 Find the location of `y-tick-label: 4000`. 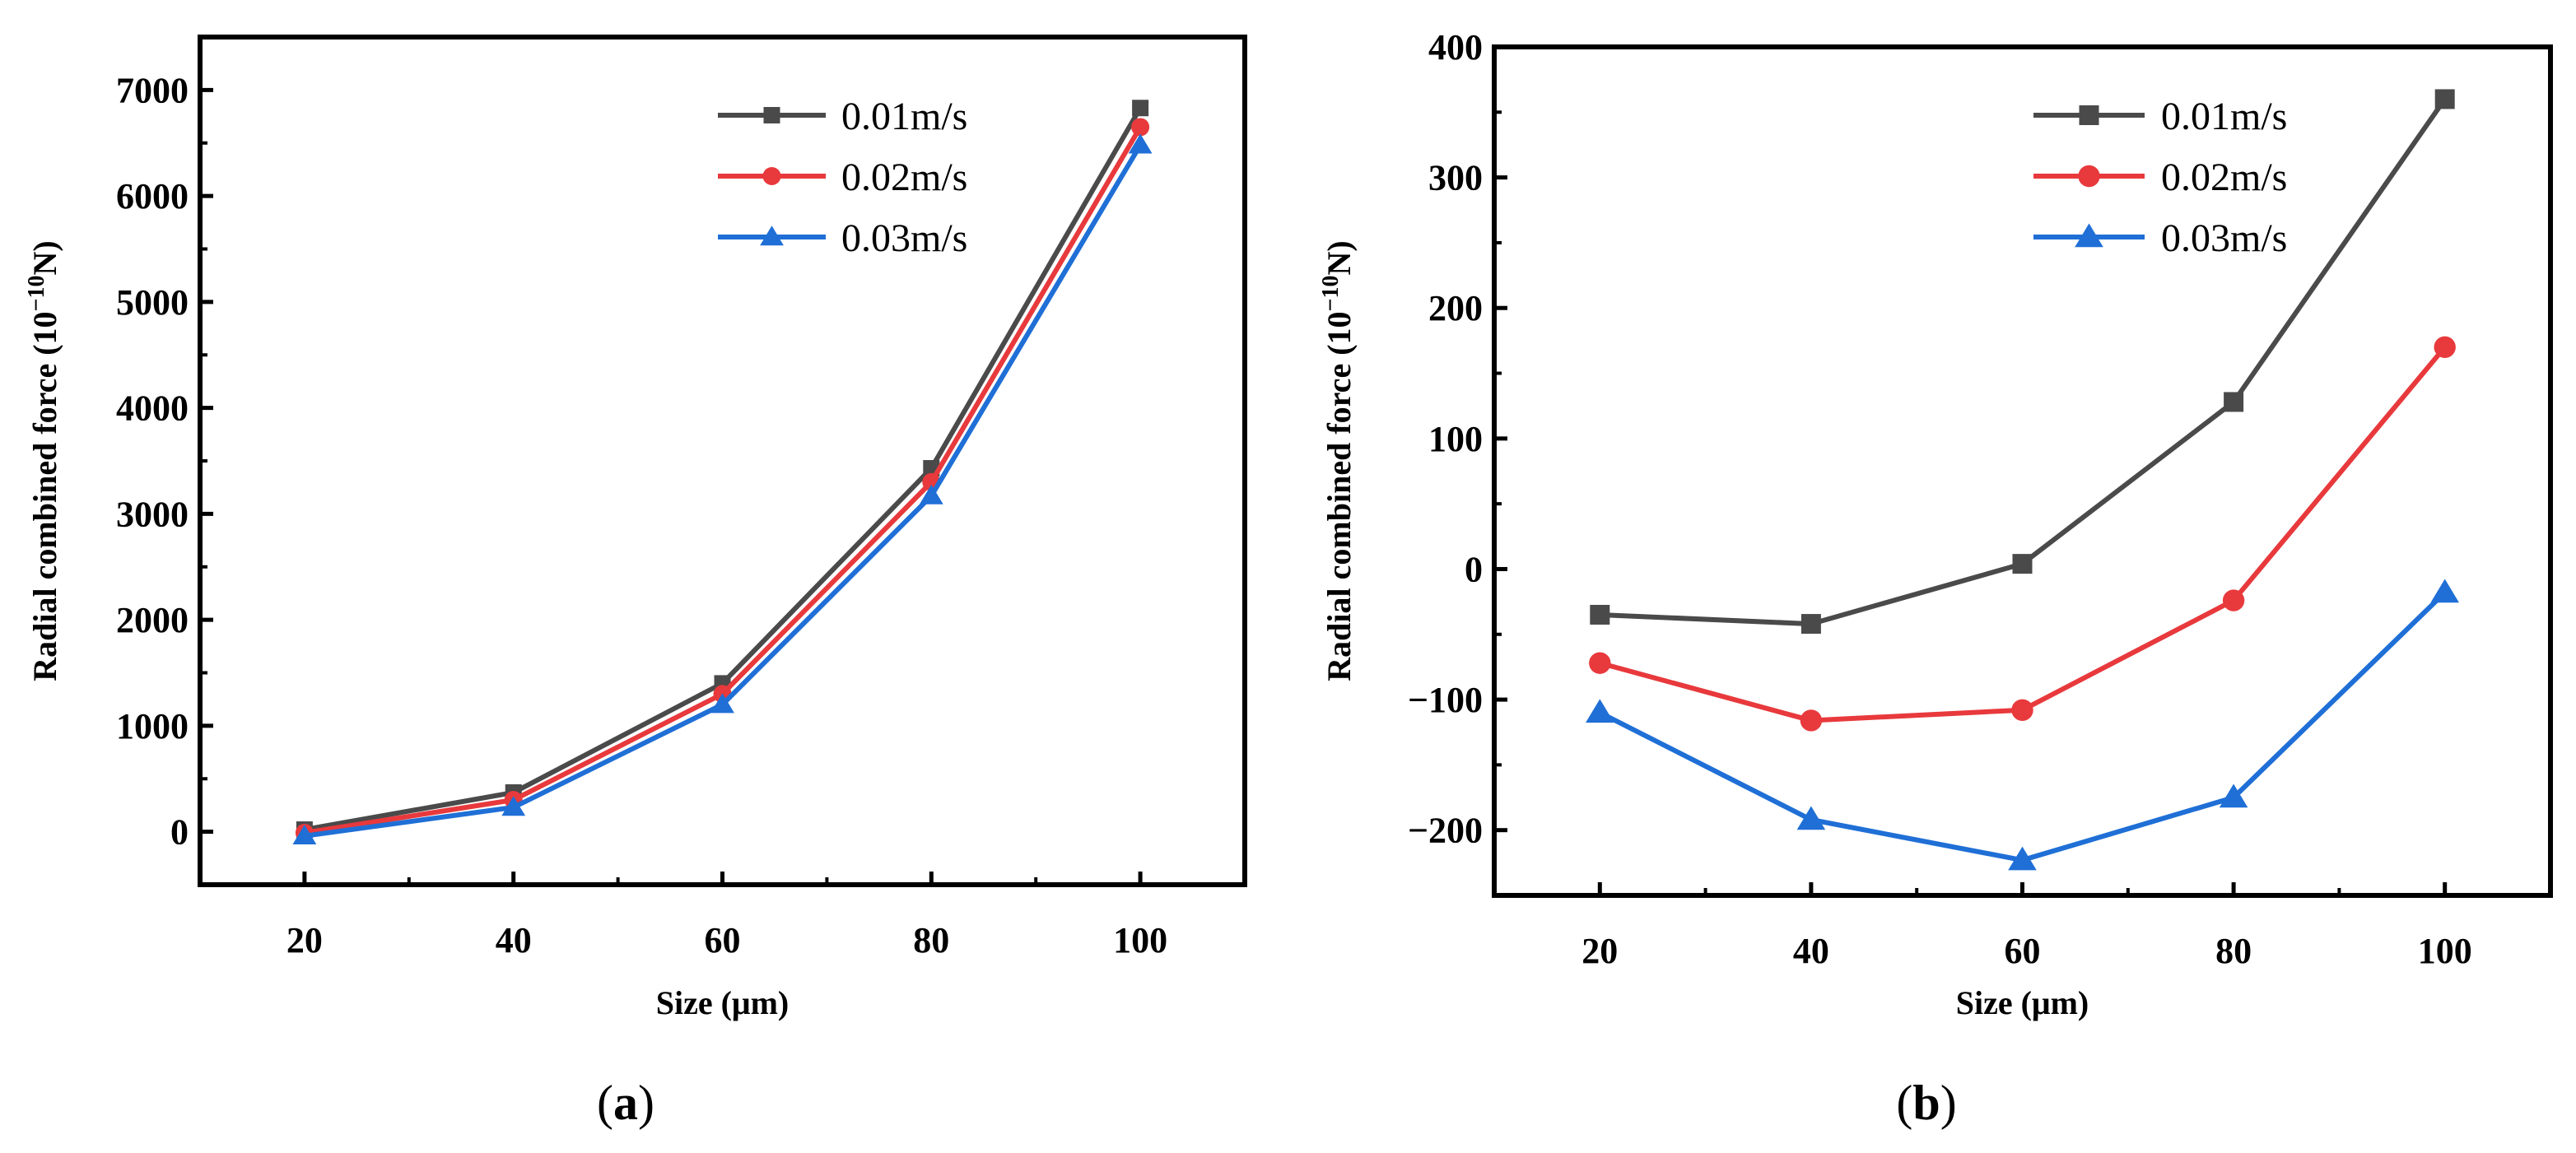

y-tick-label: 4000 is located at coordinates (152, 408).